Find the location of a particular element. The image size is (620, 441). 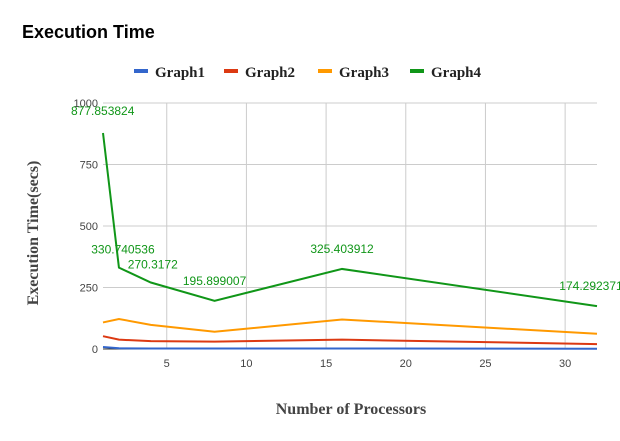

chart-title: Execution Time is located at coordinates (88, 32).